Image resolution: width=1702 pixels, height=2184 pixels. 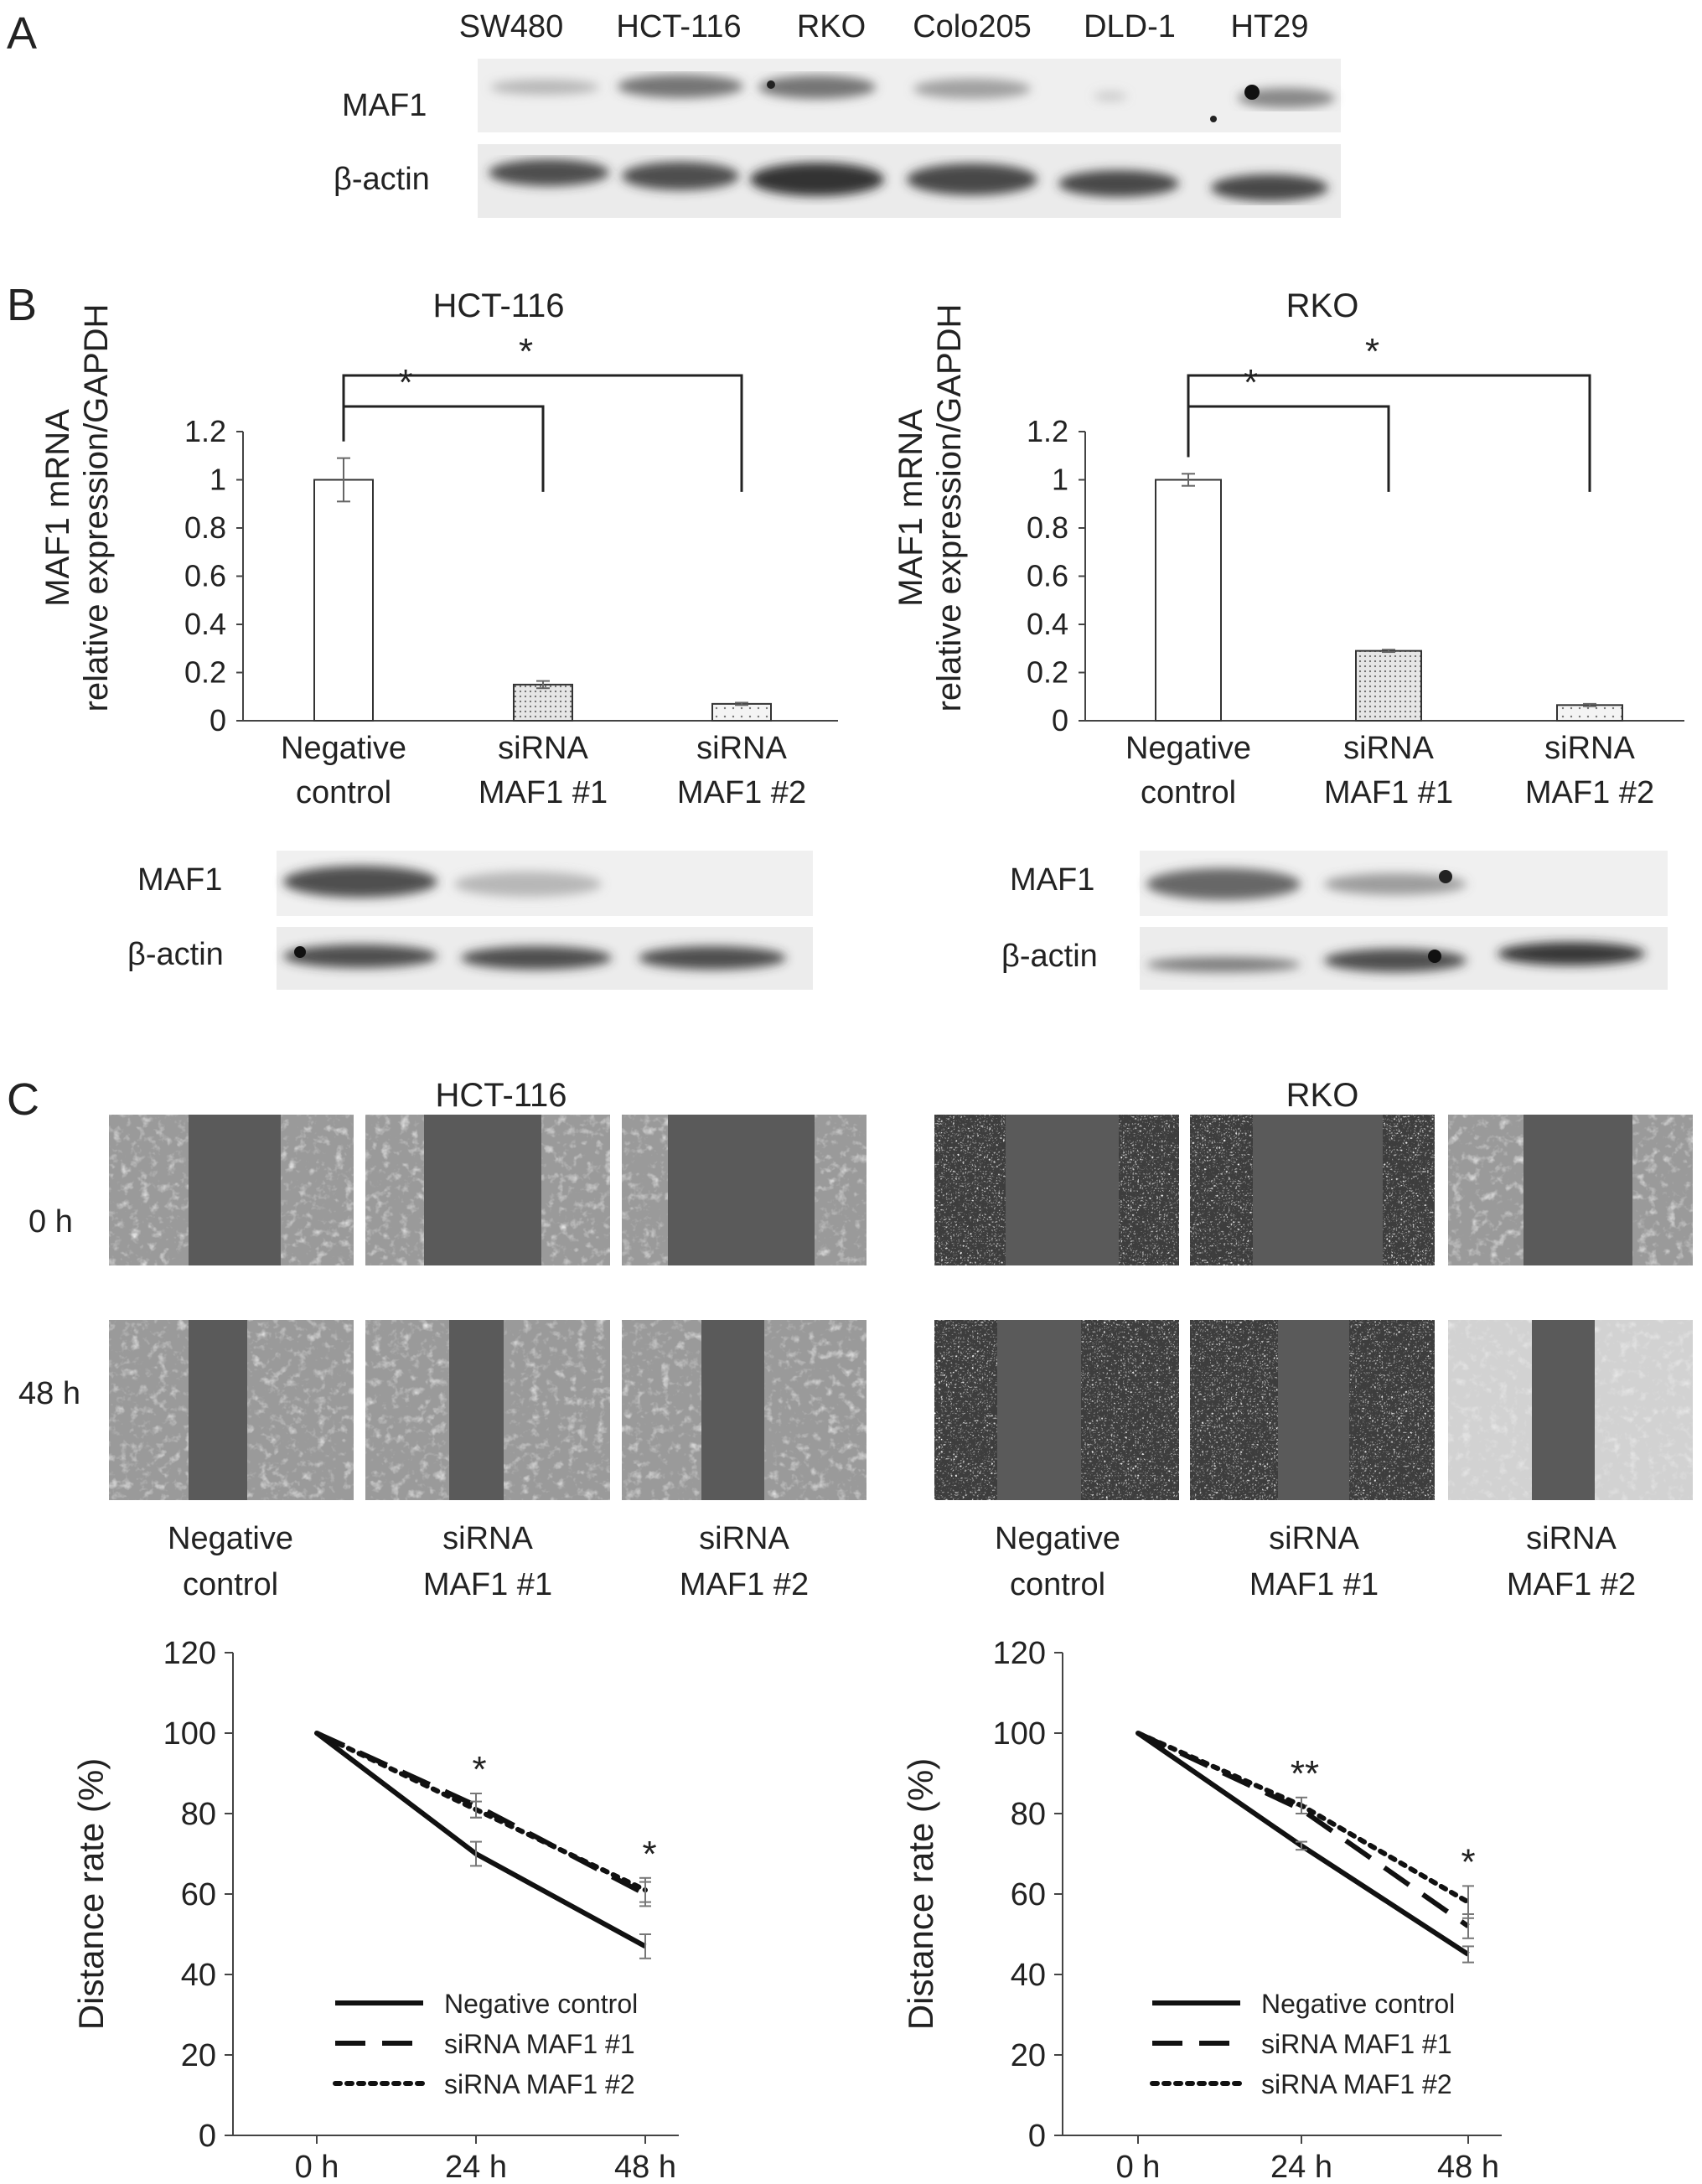 I want to click on x-tick-label: 48 h, so click(x=1468, y=2167).